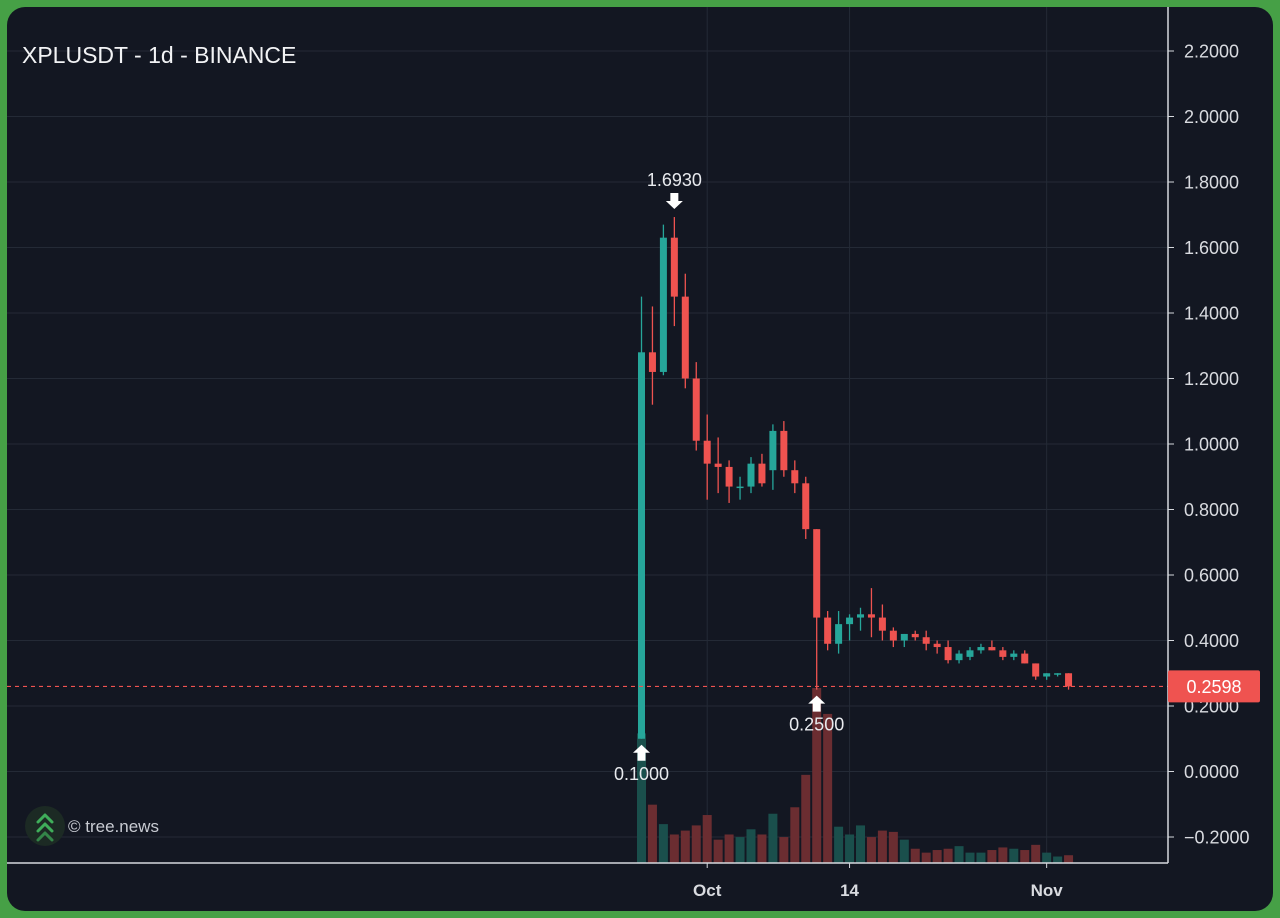 This screenshot has width=1280, height=918. I want to click on annotation-low-label: 0.2500, so click(816, 725).